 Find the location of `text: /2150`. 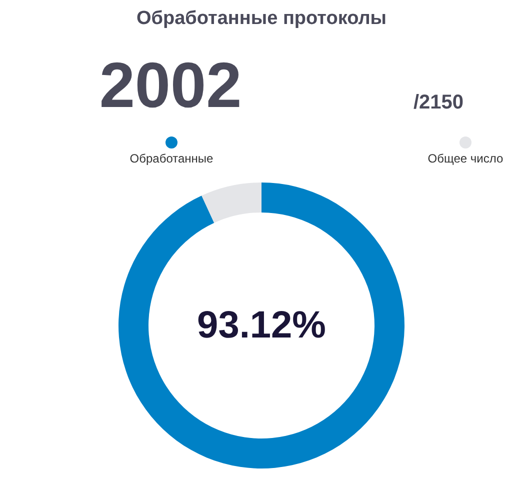

text: /2150 is located at coordinates (438, 103).